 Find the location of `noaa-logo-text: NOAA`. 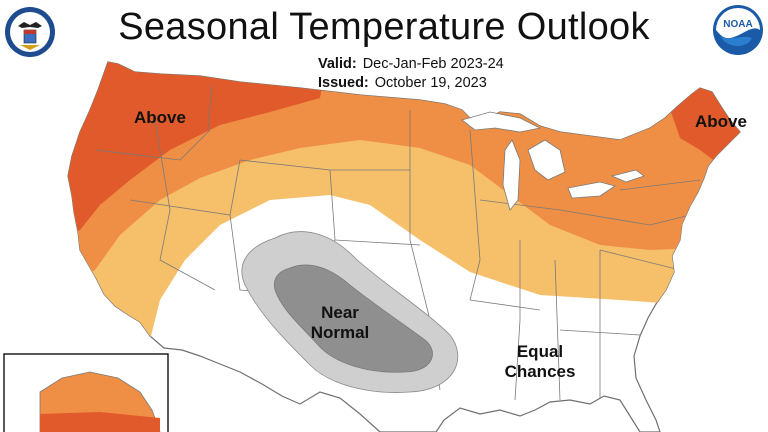

noaa-logo-text: NOAA is located at coordinates (737, 24).